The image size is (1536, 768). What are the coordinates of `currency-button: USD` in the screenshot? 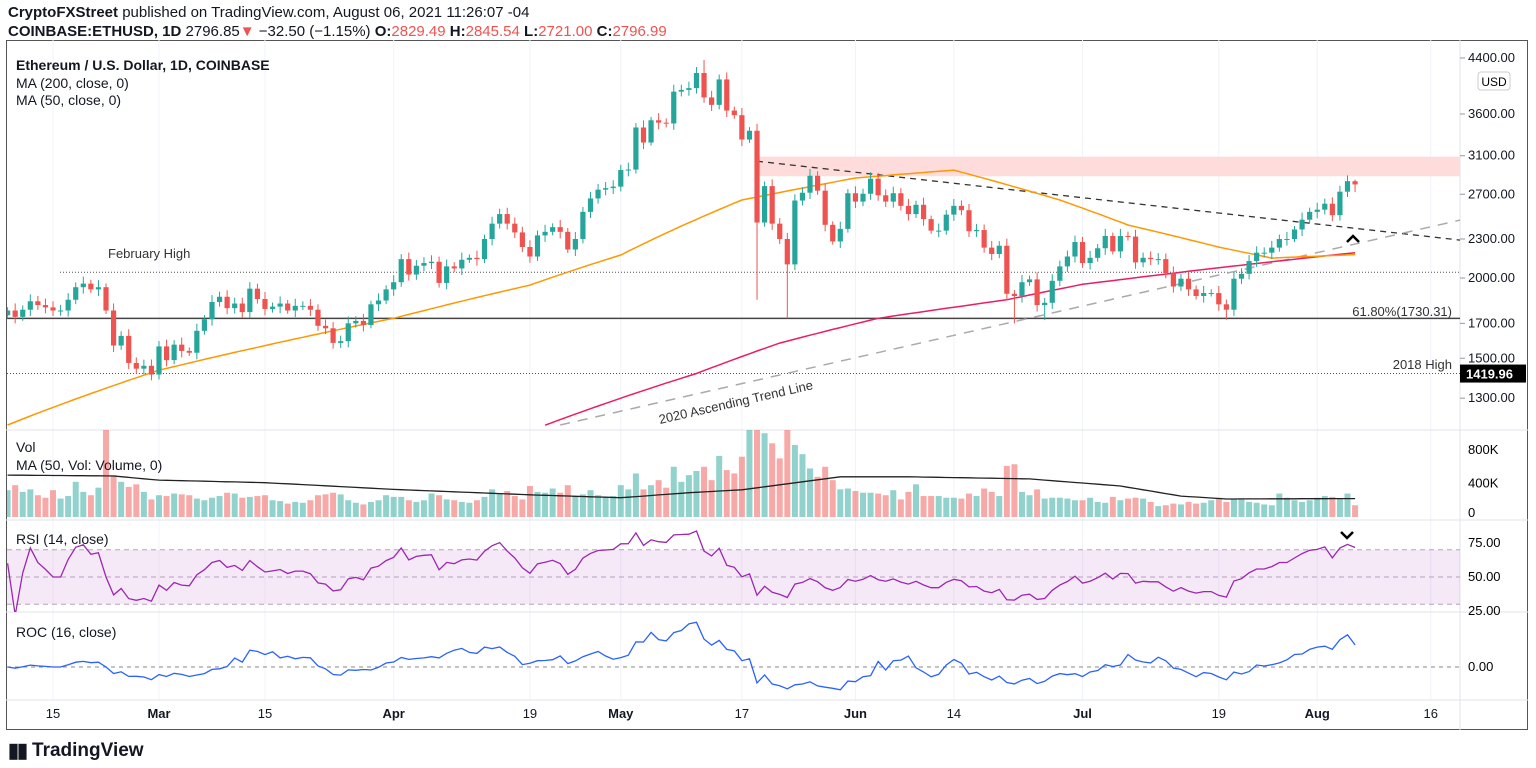 It's located at (1494, 81).